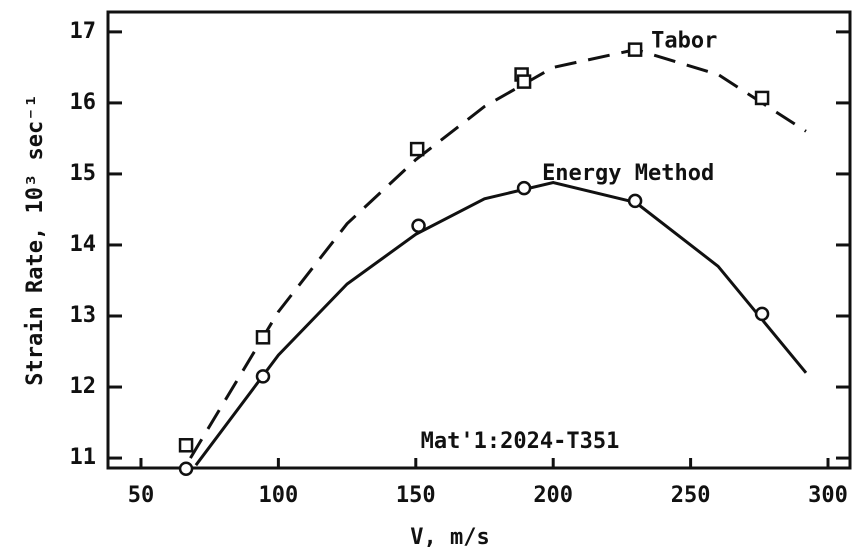 The height and width of the screenshot is (558, 863). Describe the element at coordinates (553, 495) in the screenshot. I see `x-tick-label: 200` at that location.